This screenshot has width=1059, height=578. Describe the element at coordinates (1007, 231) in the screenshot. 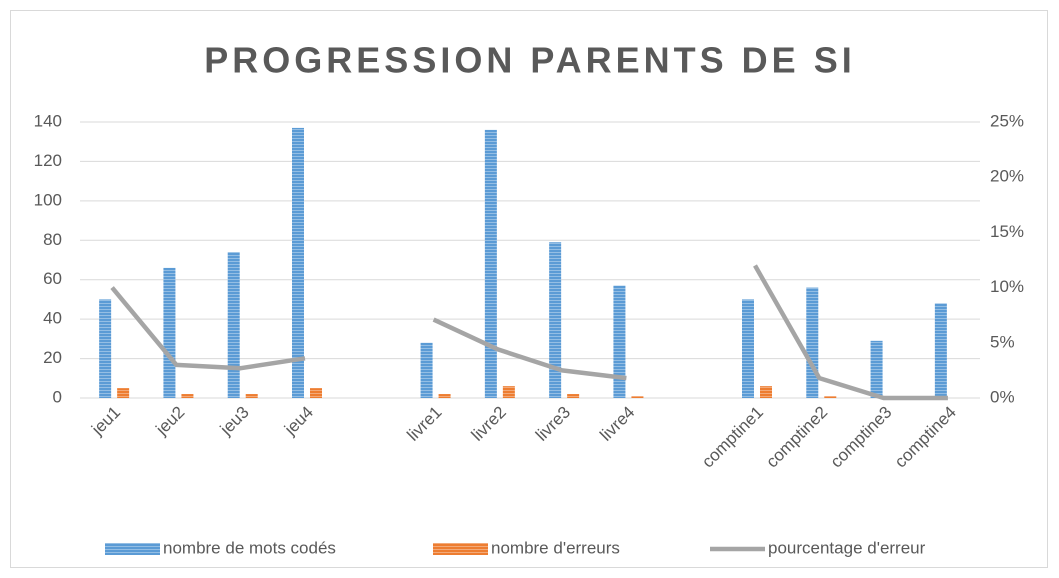

I see `y2-tick-label: 15%` at that location.